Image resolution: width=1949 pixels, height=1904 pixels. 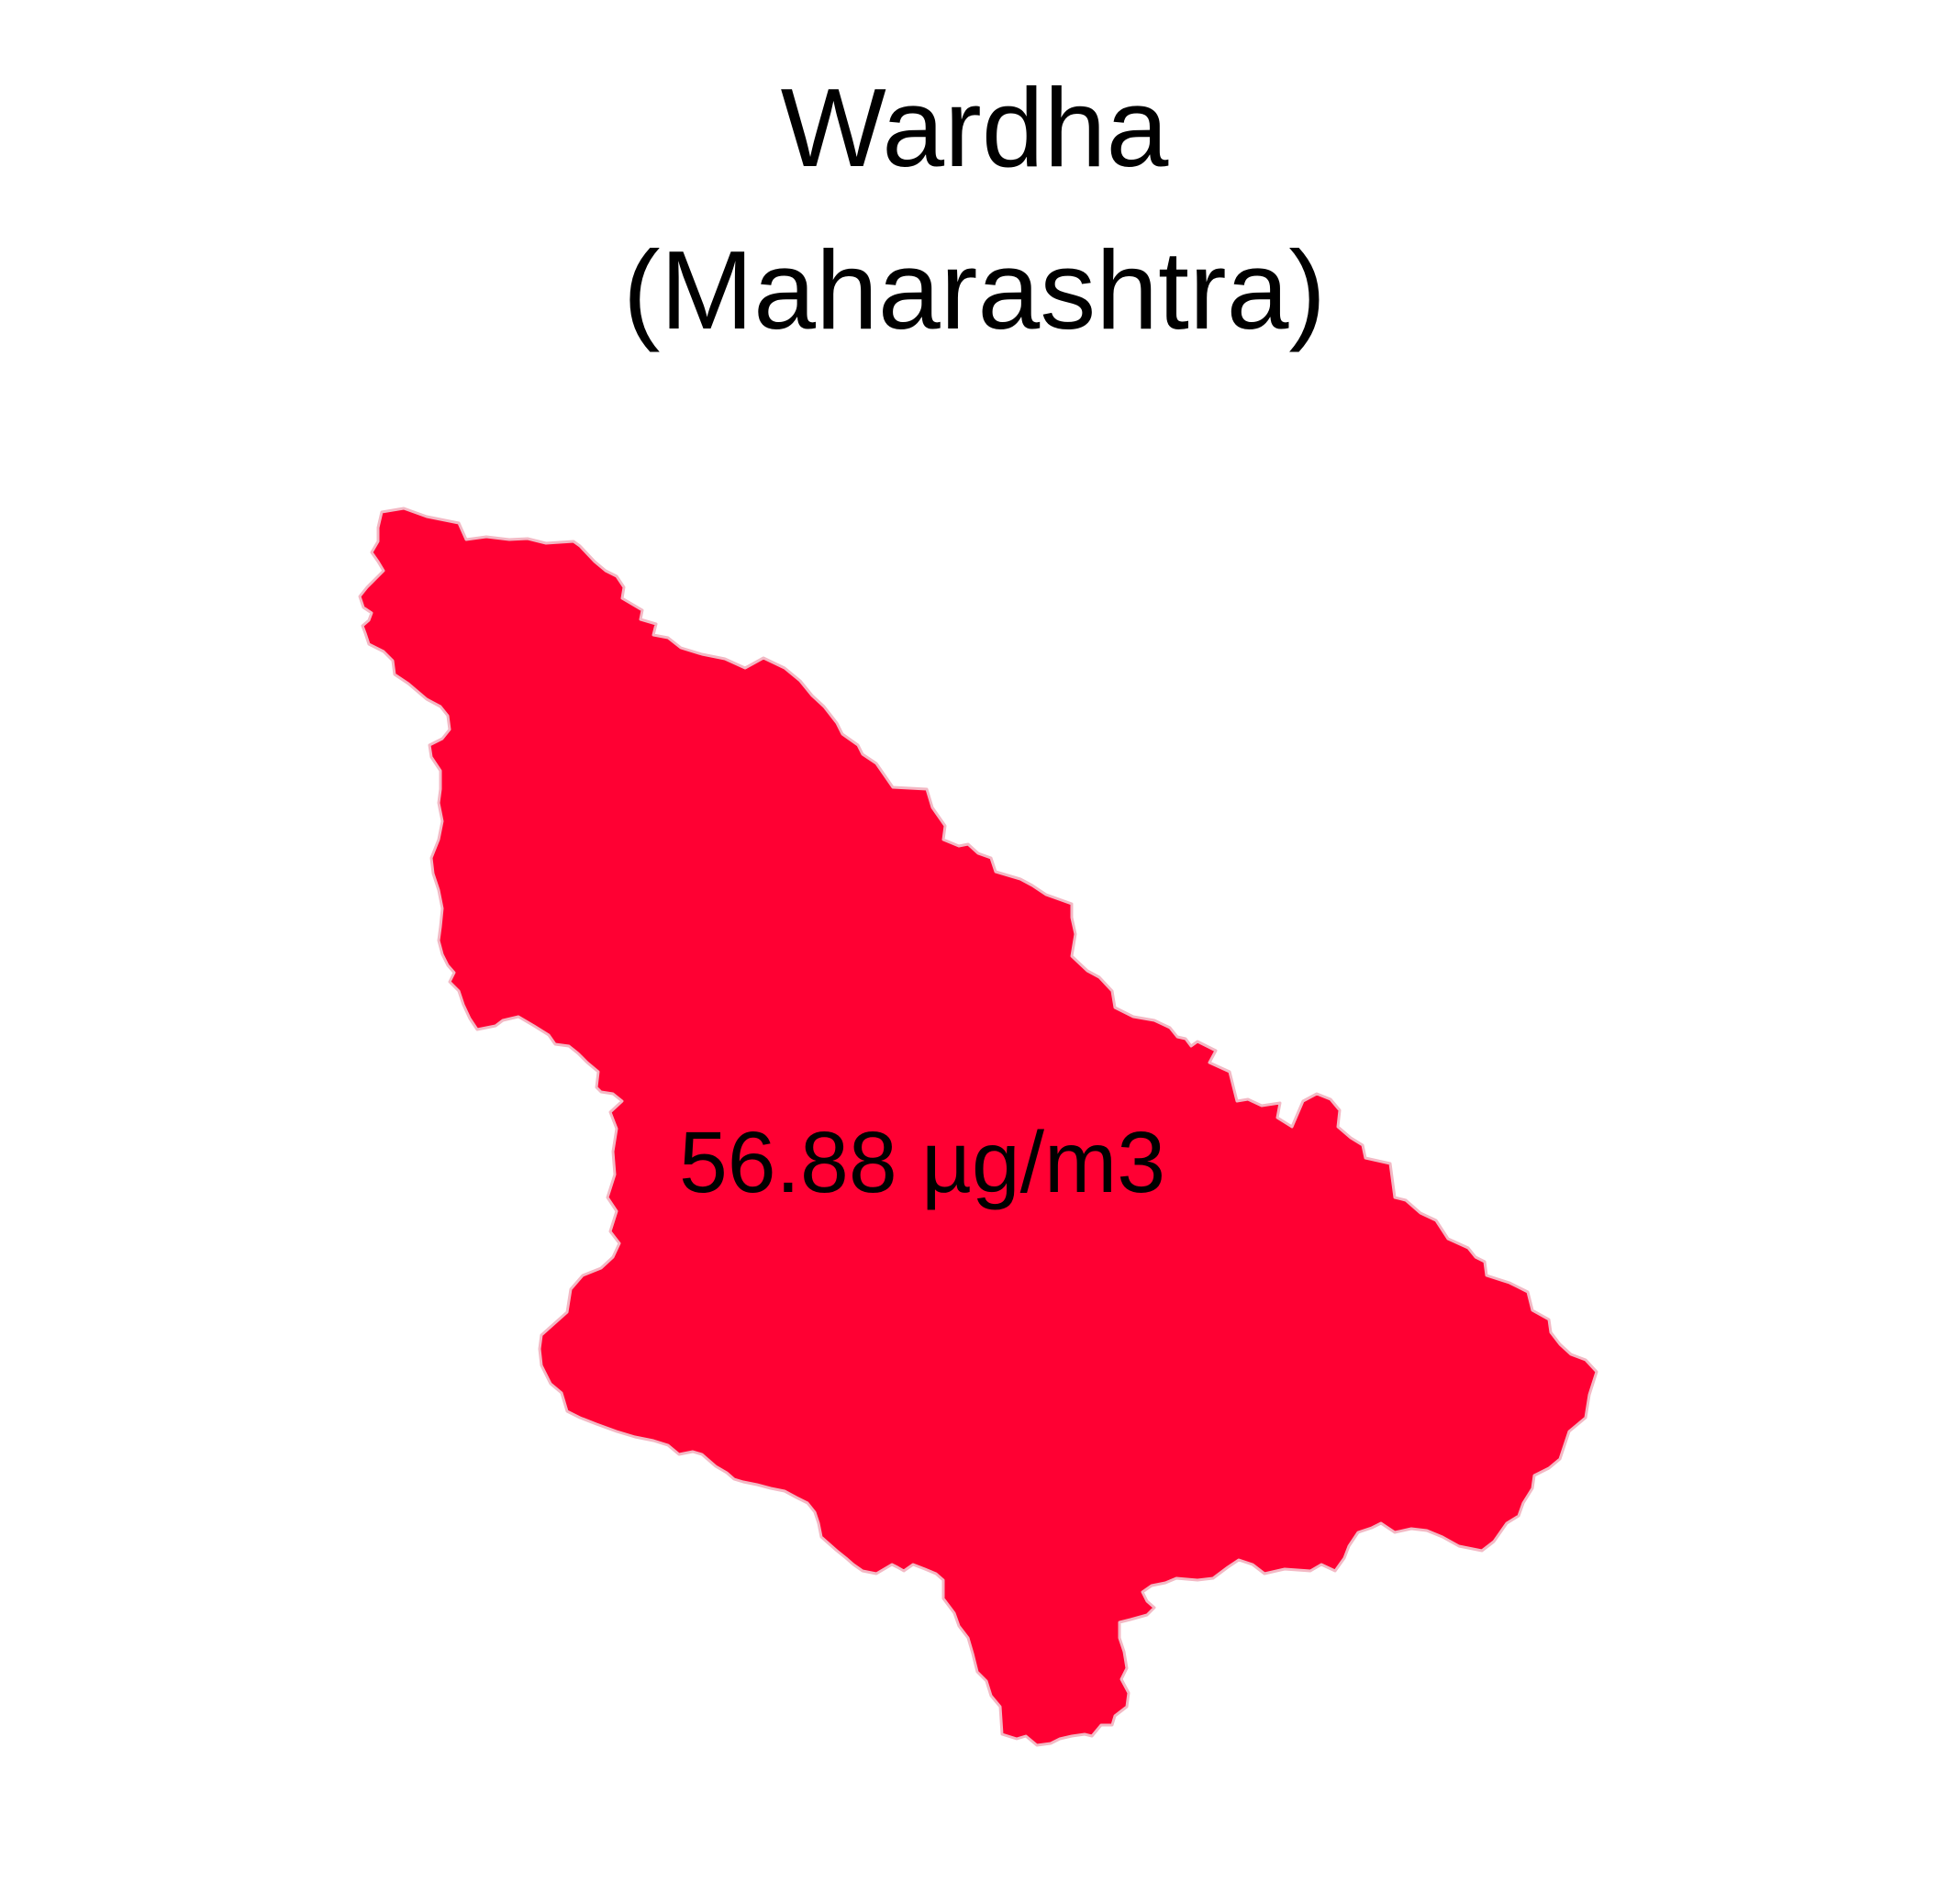 I want to click on map-title-state: (Maharashtra), so click(x=974, y=290).